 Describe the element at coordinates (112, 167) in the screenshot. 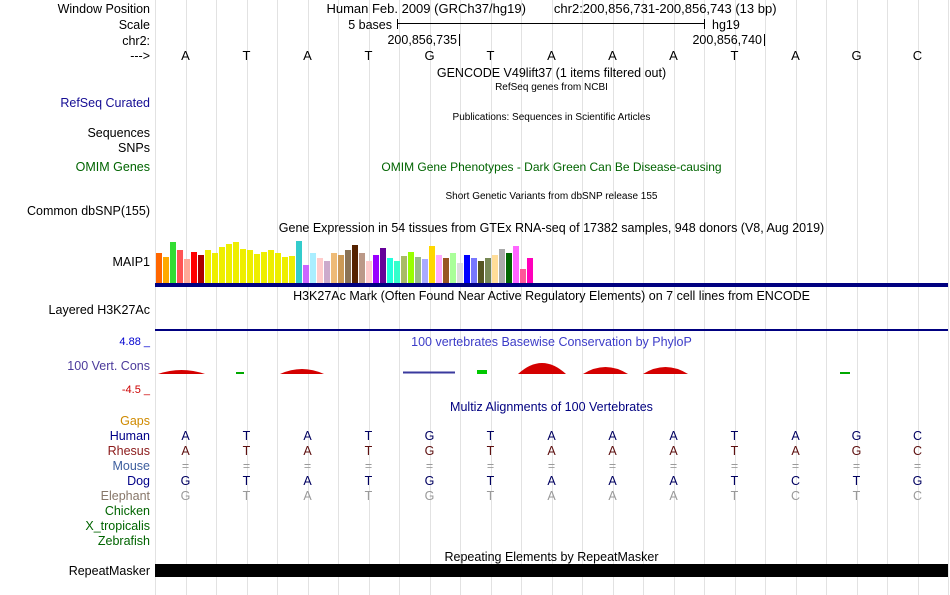

I see `omim-genes-label: OMIM Genes` at that location.